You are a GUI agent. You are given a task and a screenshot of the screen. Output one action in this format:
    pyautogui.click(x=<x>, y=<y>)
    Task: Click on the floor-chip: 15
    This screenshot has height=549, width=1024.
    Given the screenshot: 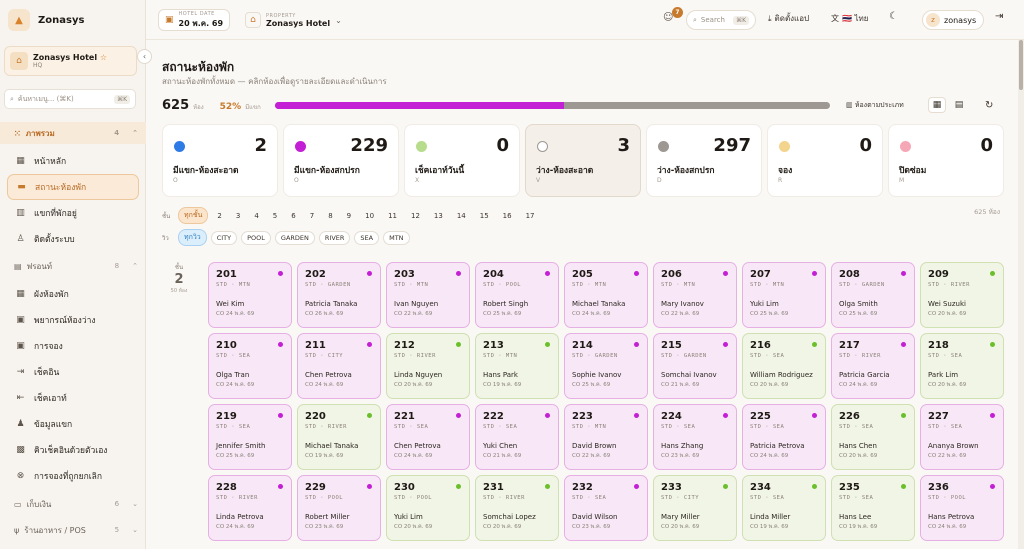 What is the action you would take?
    pyautogui.click(x=484, y=215)
    